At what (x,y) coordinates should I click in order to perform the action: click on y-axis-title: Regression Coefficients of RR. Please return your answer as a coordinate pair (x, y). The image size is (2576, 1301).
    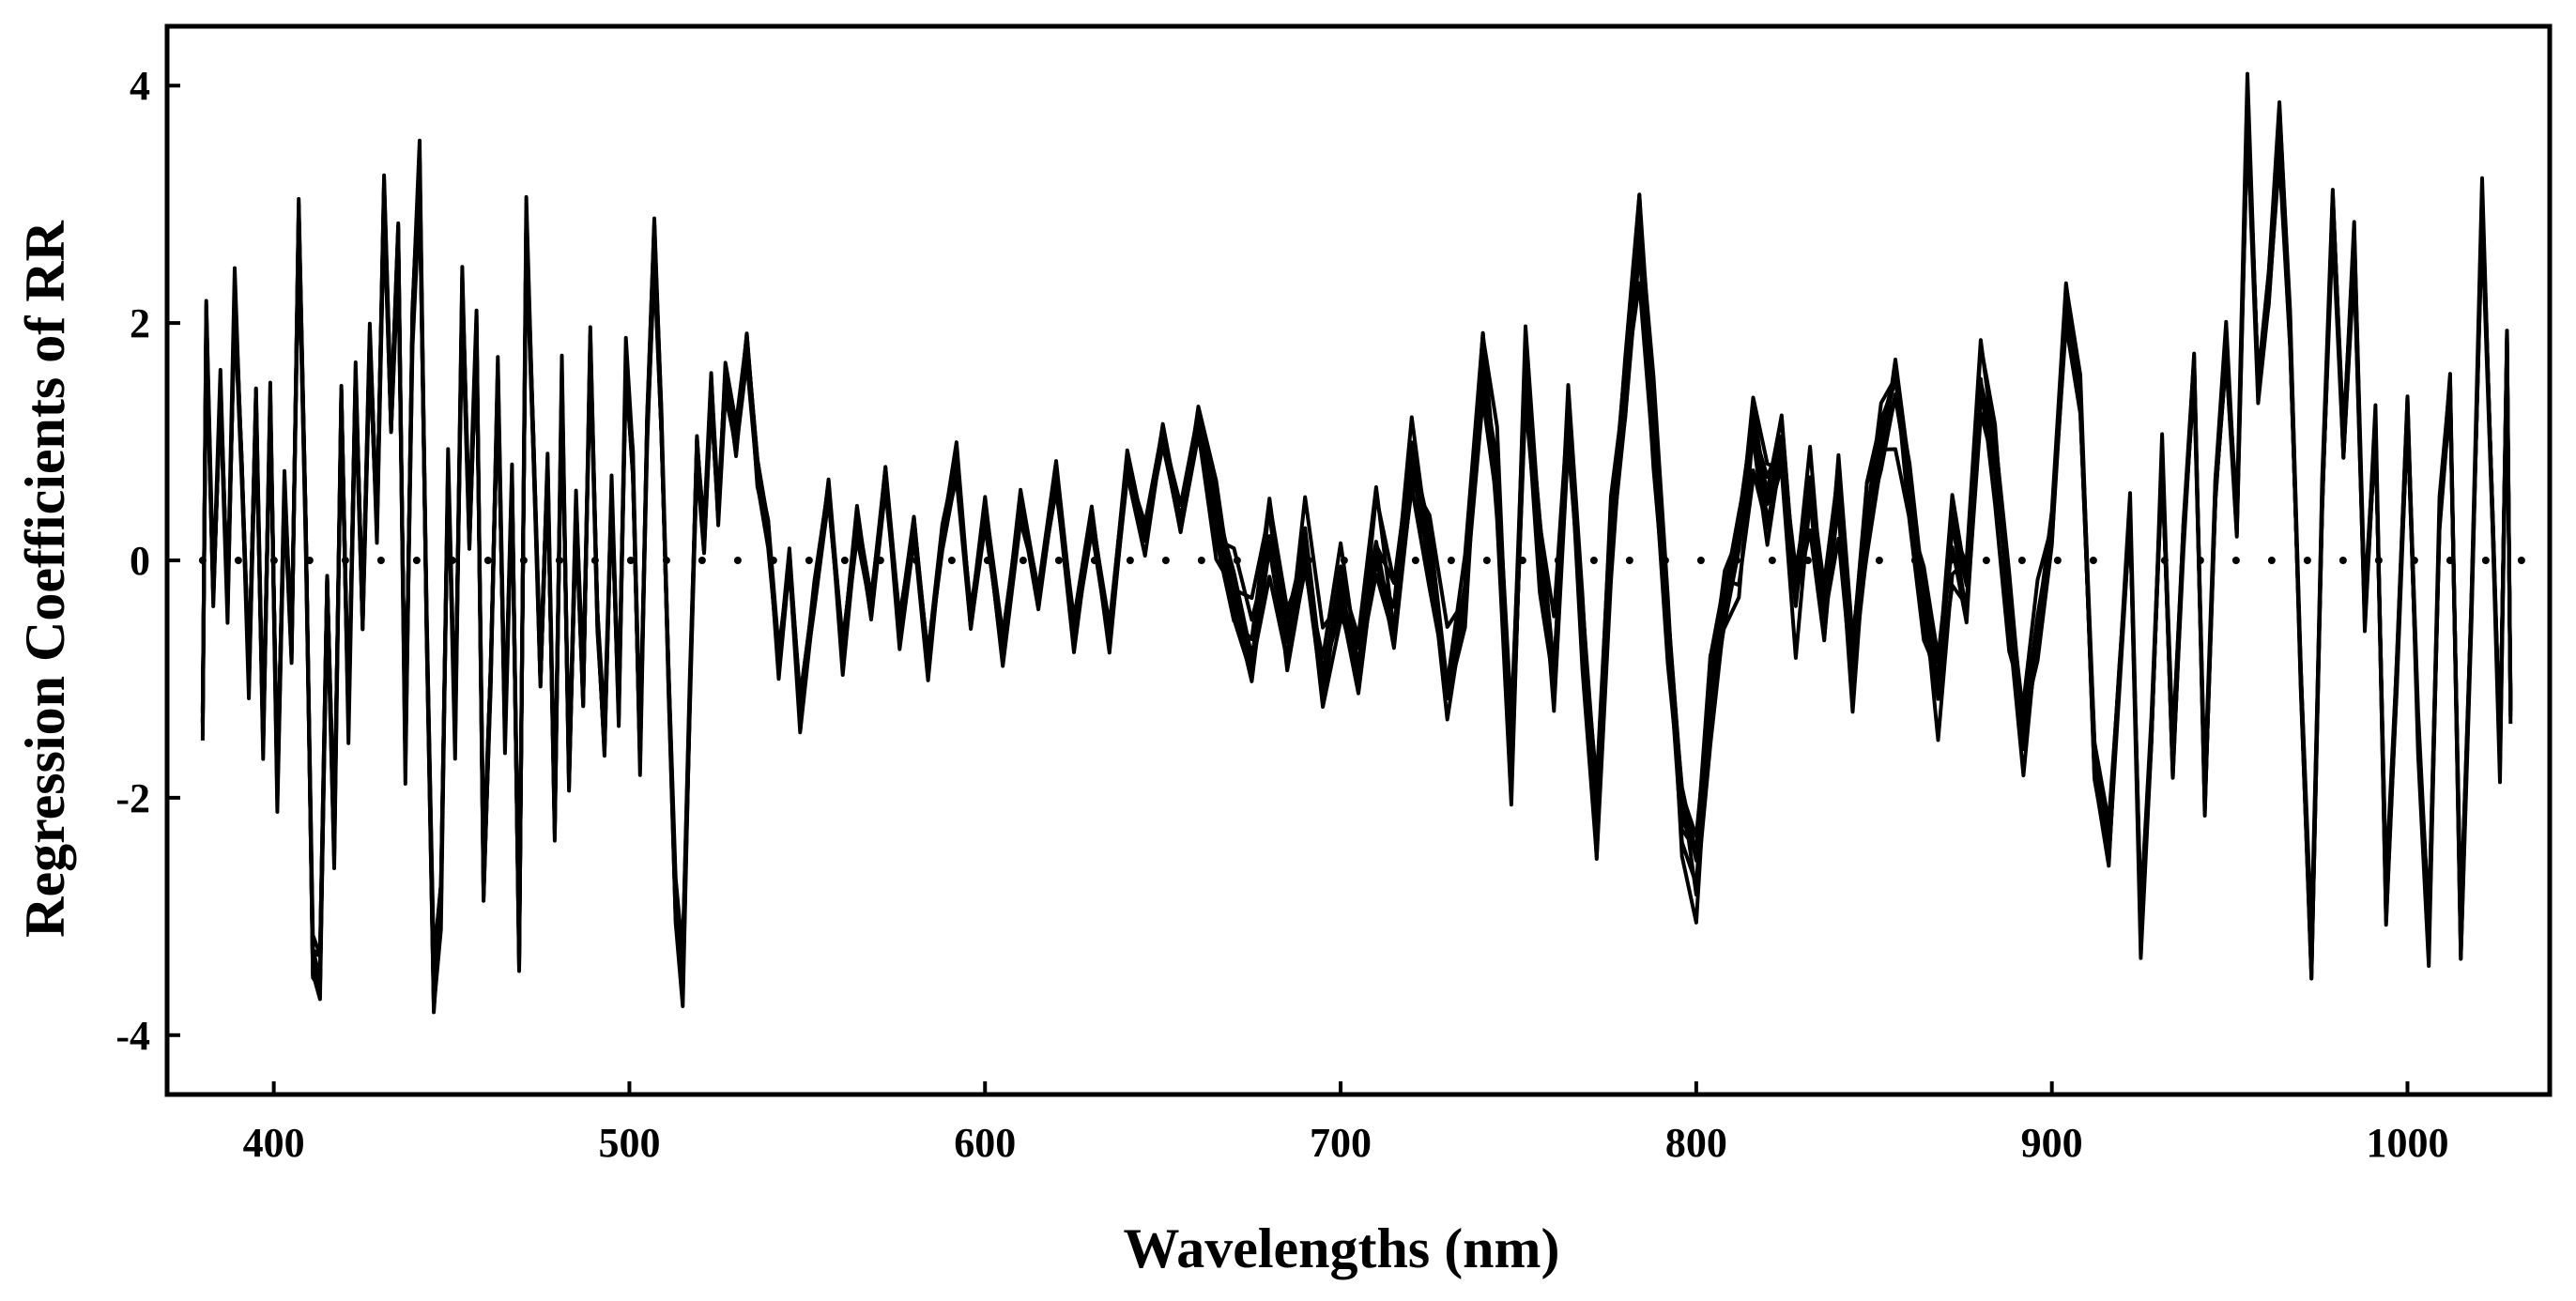
    Looking at the image, I should click on (45, 578).